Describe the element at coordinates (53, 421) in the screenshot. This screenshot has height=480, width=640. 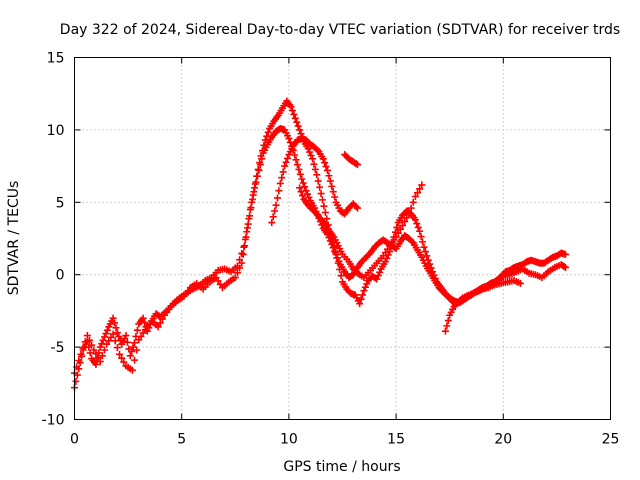
I see `y-tick-label: -10` at that location.